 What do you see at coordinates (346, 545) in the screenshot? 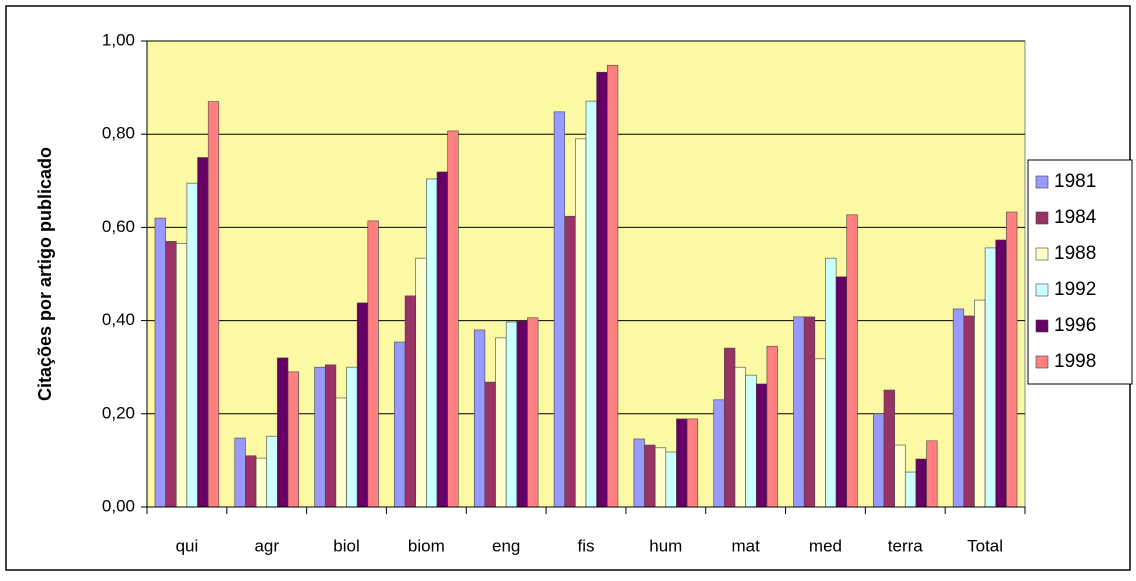
I see `x-tick-label: biol` at bounding box center [346, 545].